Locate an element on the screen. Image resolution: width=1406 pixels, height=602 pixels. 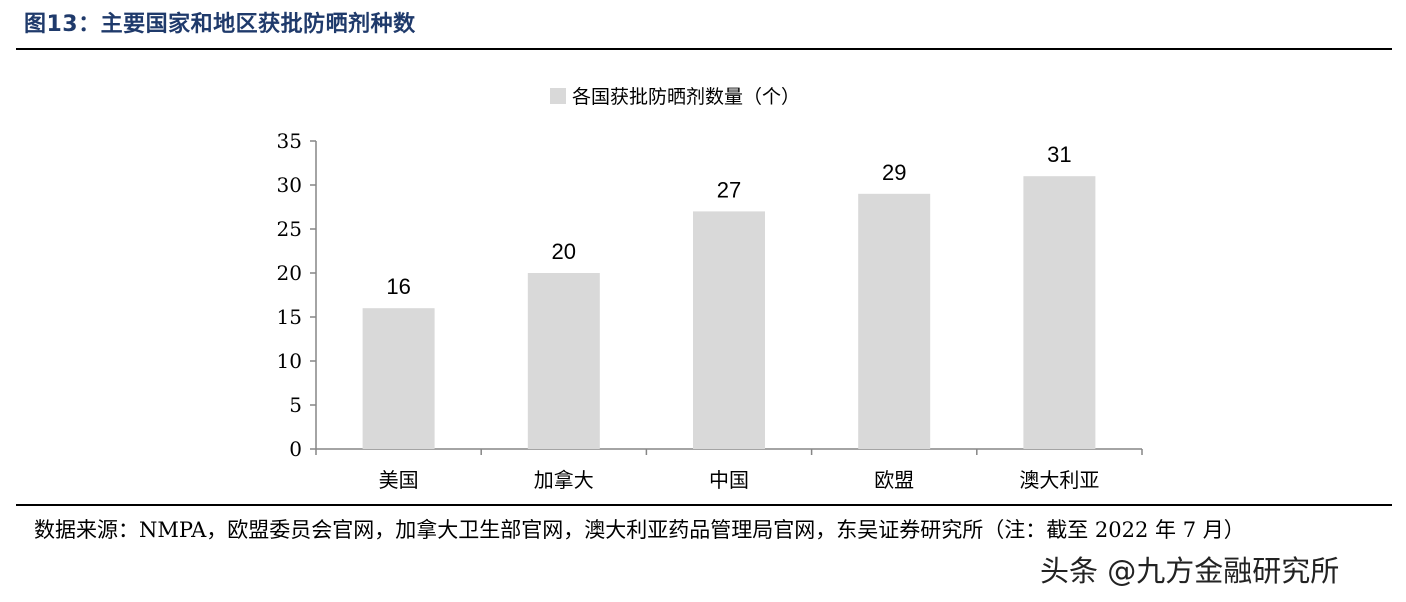
chart-legend: 各国获批防晒剂数量（个） is located at coordinates (675, 95).